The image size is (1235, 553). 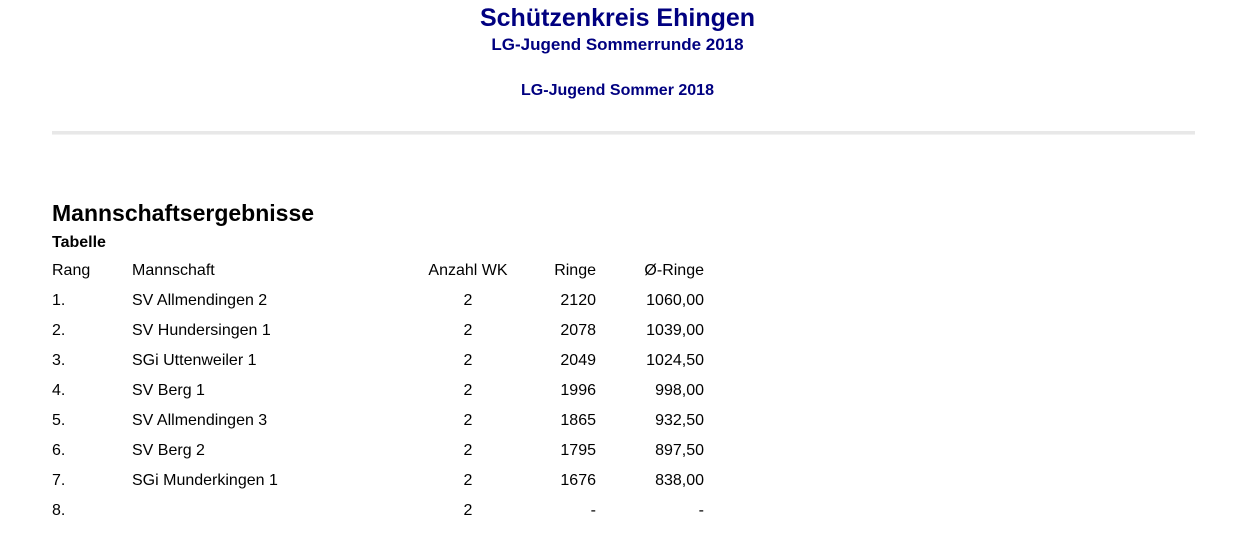 What do you see at coordinates (679, 480) in the screenshot?
I see `cell-avg: 838,00` at bounding box center [679, 480].